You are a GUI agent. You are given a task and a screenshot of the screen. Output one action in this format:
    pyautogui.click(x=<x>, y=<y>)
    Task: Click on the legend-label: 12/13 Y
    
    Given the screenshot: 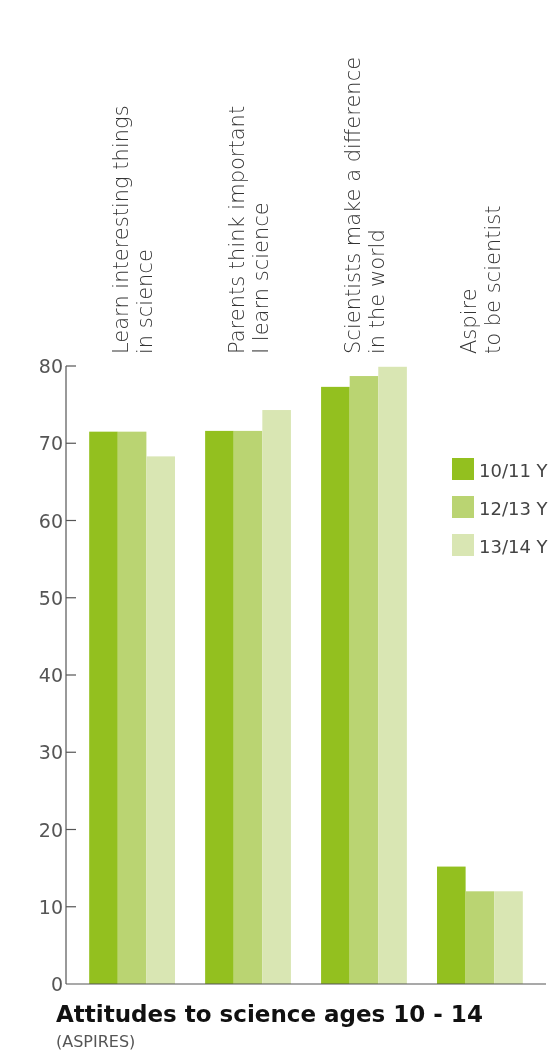 What is the action you would take?
    pyautogui.click(x=514, y=508)
    